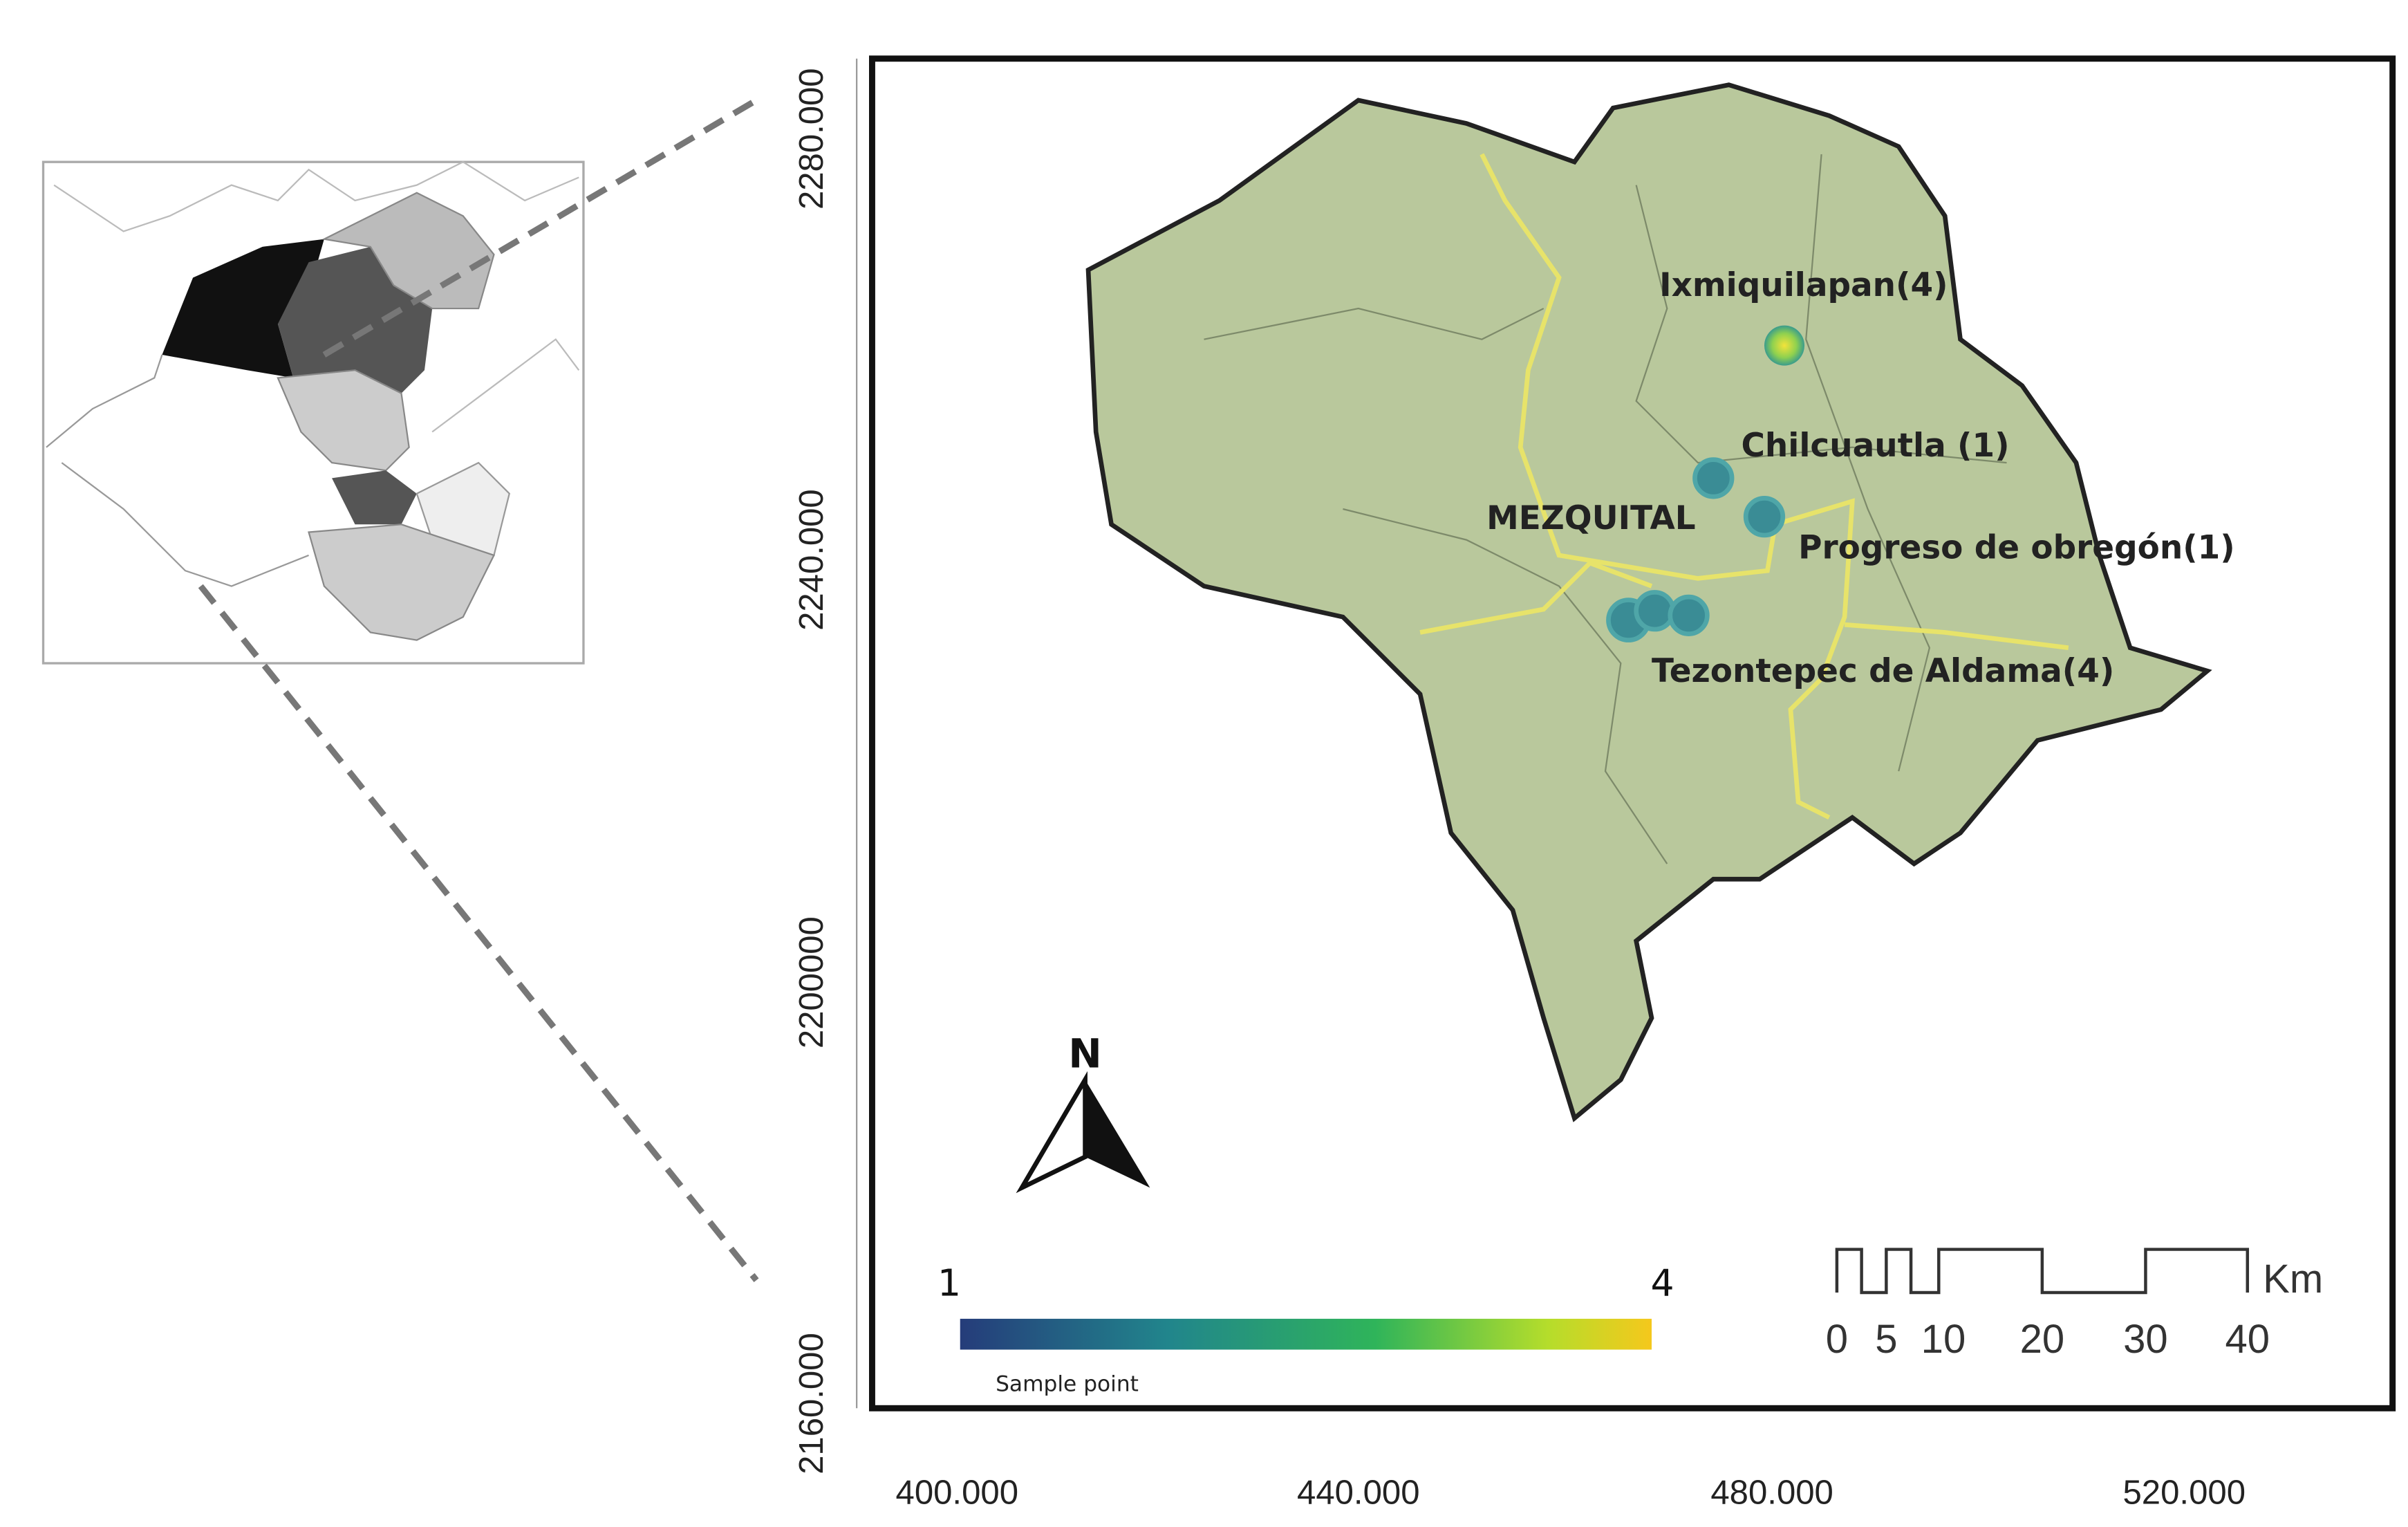 Image resolution: width=2408 pixels, height=1527 pixels. I want to click on north-arrow: N, so click(1083, 1112).